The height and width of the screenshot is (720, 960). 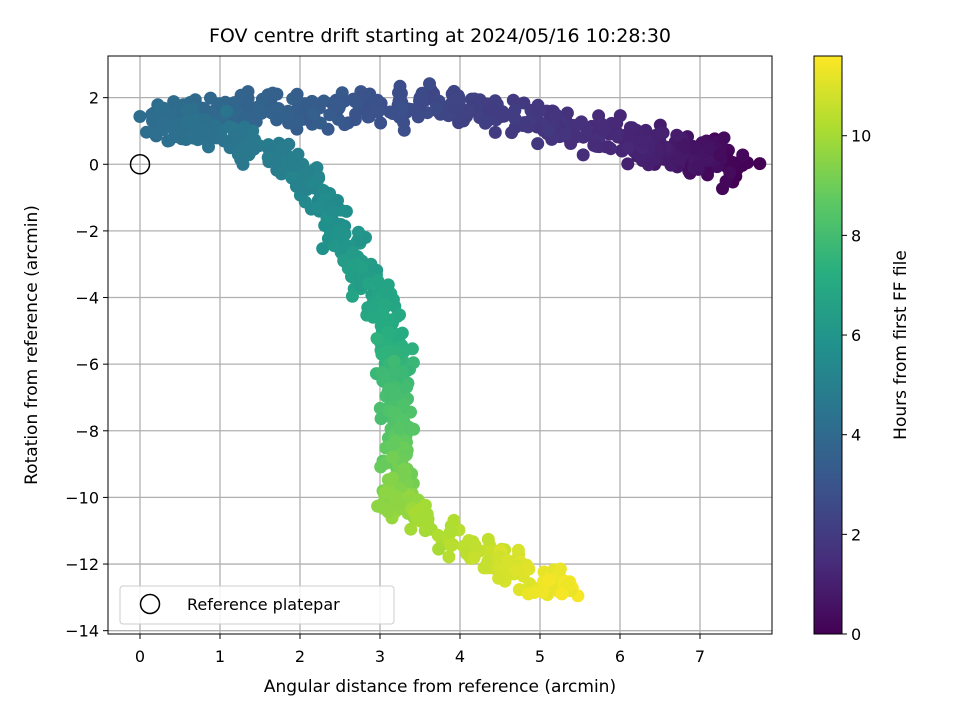 What do you see at coordinates (94, 98) in the screenshot?
I see `y-tick-label: 2` at bounding box center [94, 98].